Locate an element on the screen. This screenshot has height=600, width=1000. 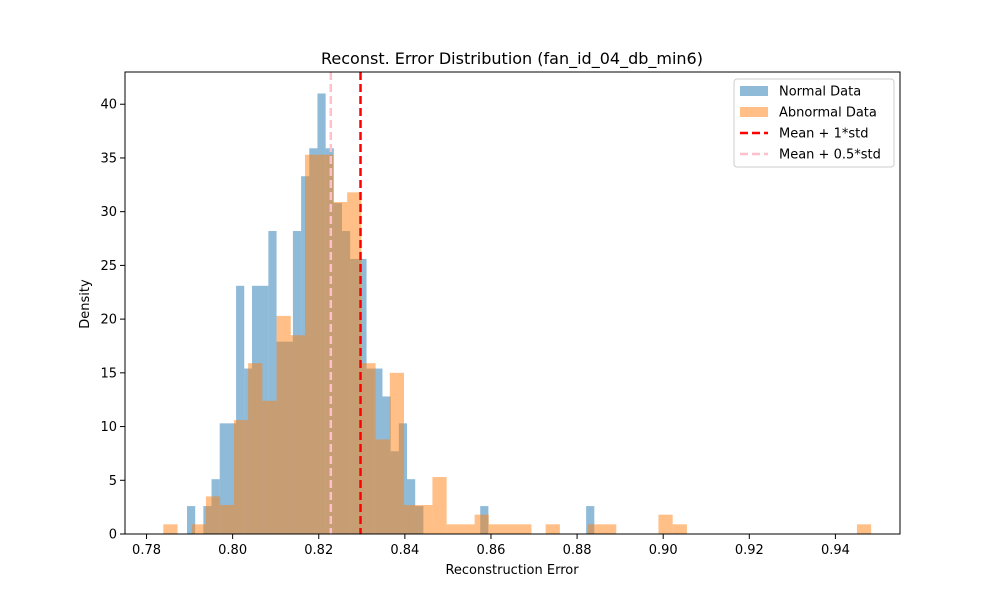
legend-label: Abnormal Data is located at coordinates (828, 113).